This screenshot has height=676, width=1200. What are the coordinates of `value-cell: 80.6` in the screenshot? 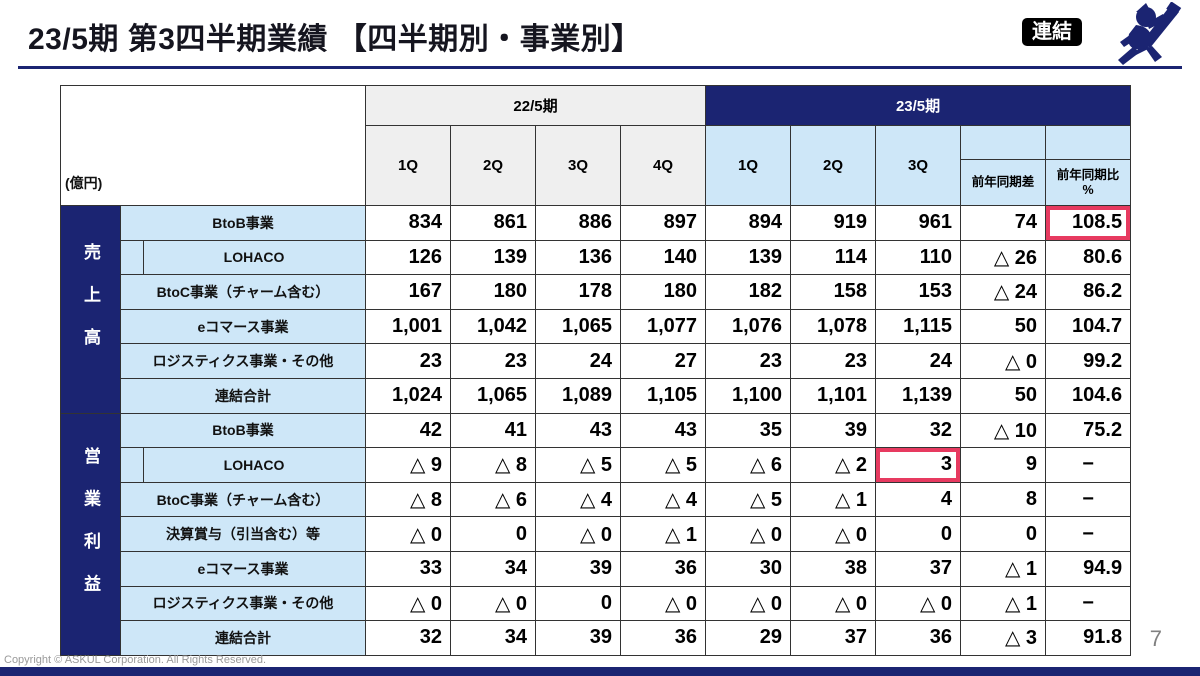 It's located at (1088, 257).